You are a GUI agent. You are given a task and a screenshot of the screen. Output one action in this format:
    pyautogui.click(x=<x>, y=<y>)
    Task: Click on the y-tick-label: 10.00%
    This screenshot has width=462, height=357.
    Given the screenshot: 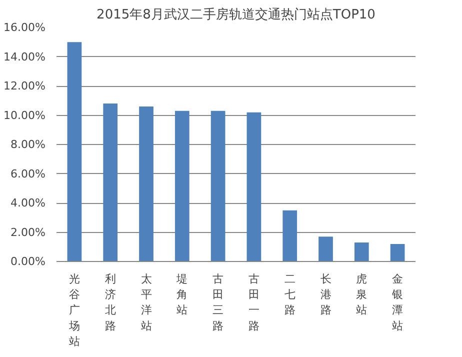 What is the action you would take?
    pyautogui.click(x=25, y=115)
    